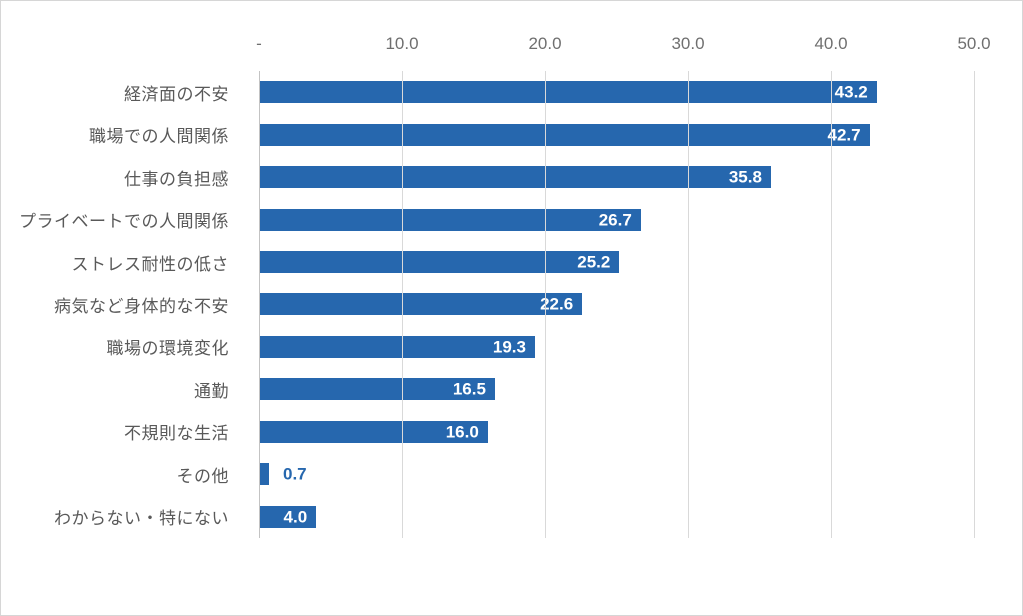 The image size is (1023, 616). Describe the element at coordinates (462, 432) in the screenshot. I see `data-label: 16.0` at that location.